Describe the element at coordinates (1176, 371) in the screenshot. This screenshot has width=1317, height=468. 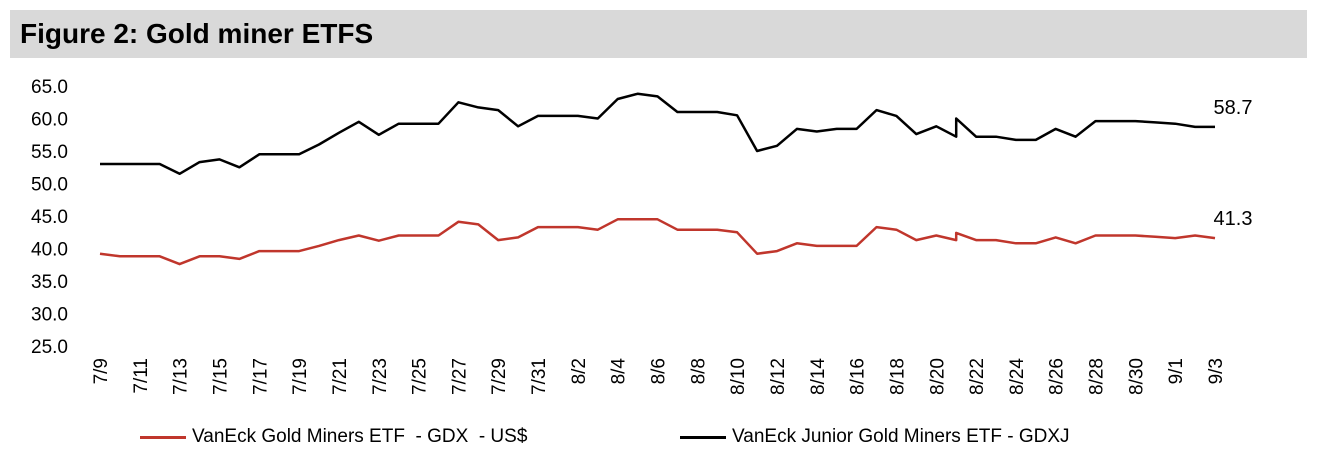
I see `x-tick-label: 9/1` at that location.